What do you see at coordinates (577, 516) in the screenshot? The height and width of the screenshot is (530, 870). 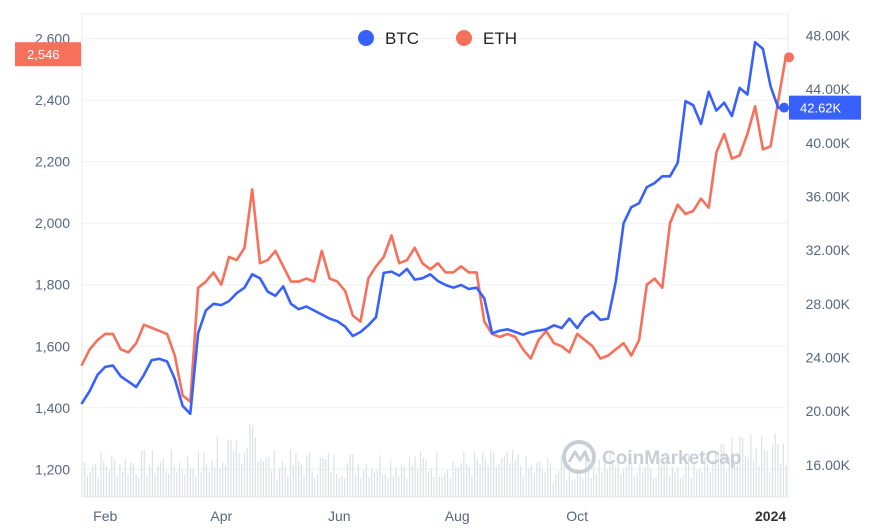 I see `x-tick-label: Oct` at bounding box center [577, 516].